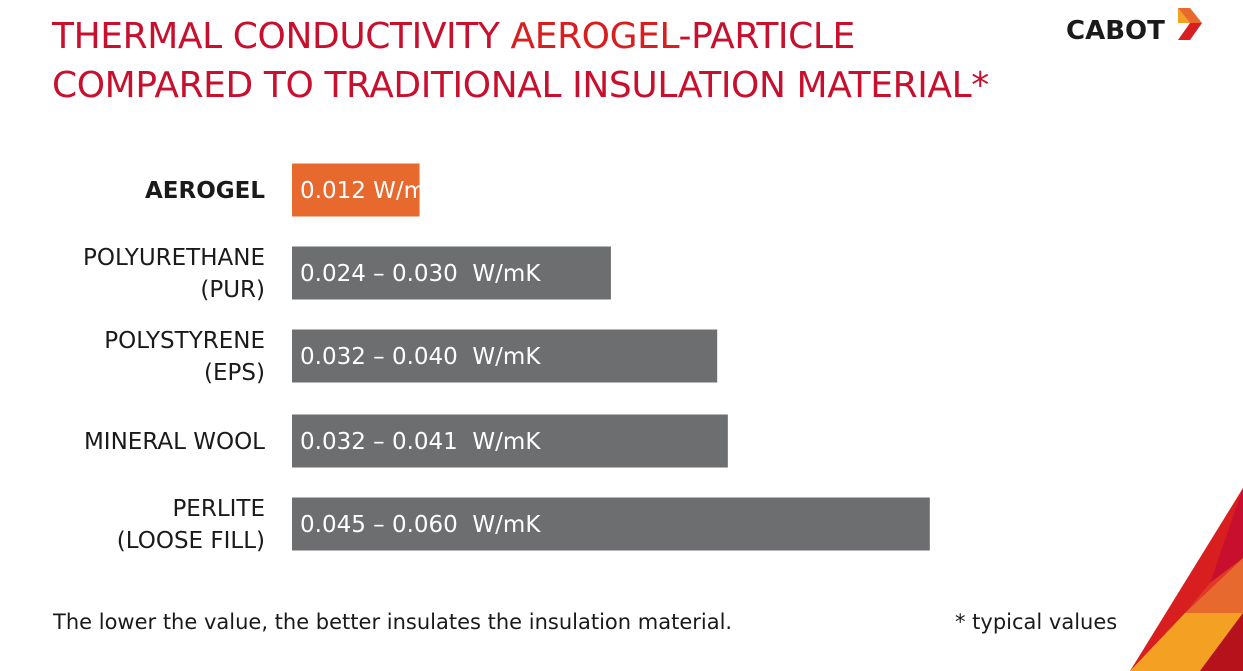  I want to click on category-label-3-line-0: MINERAL WOOL, so click(174, 442).